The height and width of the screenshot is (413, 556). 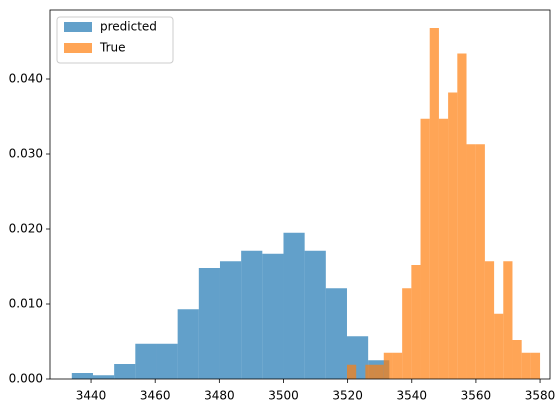 I want to click on y-tick-label: 0.040, so click(x=26, y=79).